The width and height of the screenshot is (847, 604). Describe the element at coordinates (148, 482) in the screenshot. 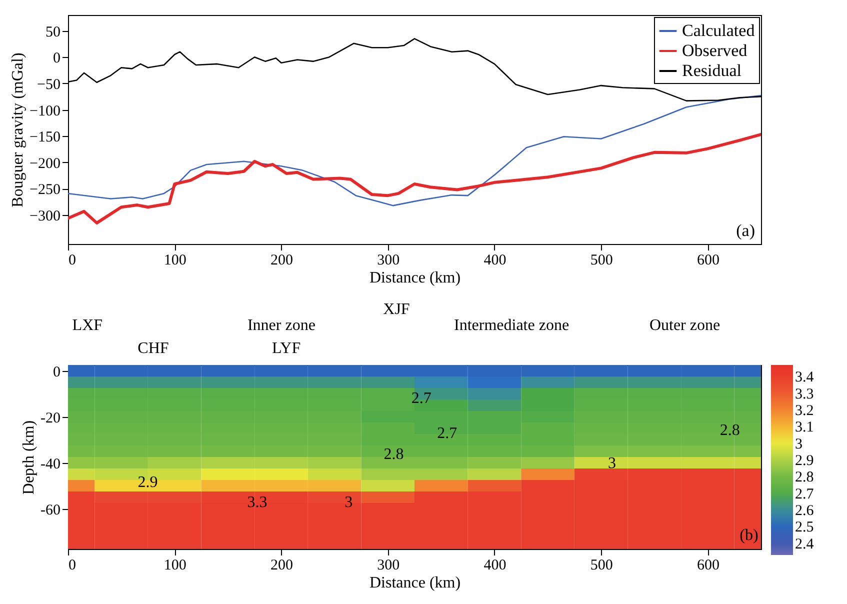

I see `annotation: 2.9` at that location.